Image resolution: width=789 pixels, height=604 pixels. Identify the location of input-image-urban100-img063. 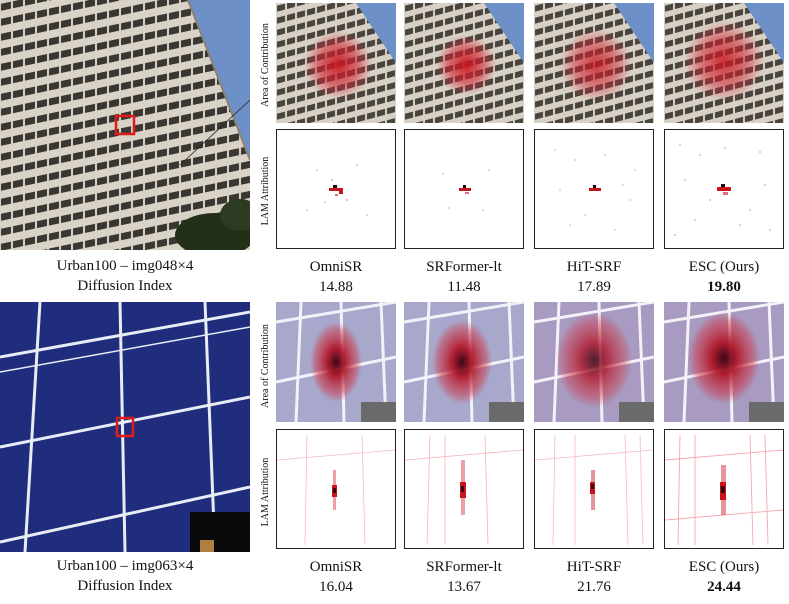
(125, 427).